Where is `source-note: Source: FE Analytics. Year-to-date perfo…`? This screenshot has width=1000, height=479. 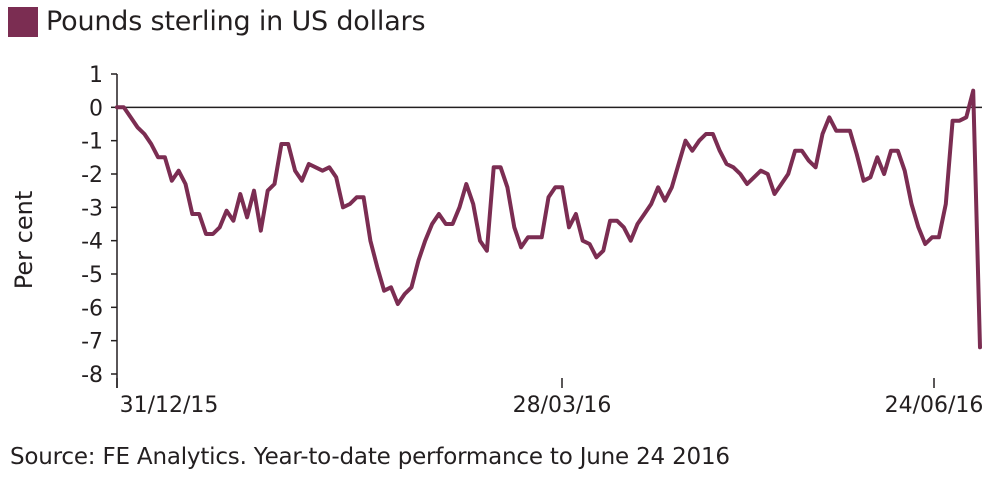 source-note: Source: FE Analytics. Year-to-date perfo… is located at coordinates (370, 457).